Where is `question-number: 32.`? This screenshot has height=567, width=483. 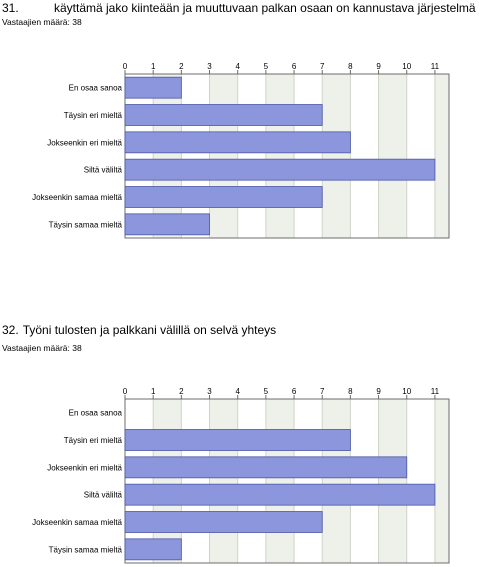 question-number: 32. is located at coordinates (10, 330).